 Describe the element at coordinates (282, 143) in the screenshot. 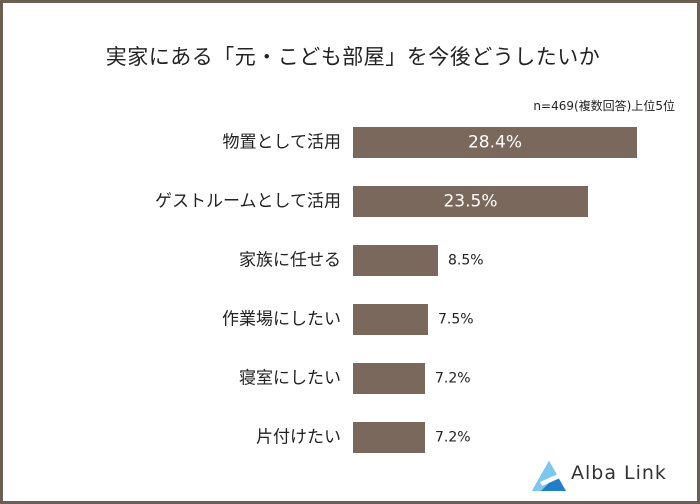

I see `category-label: 物置として活用` at that location.